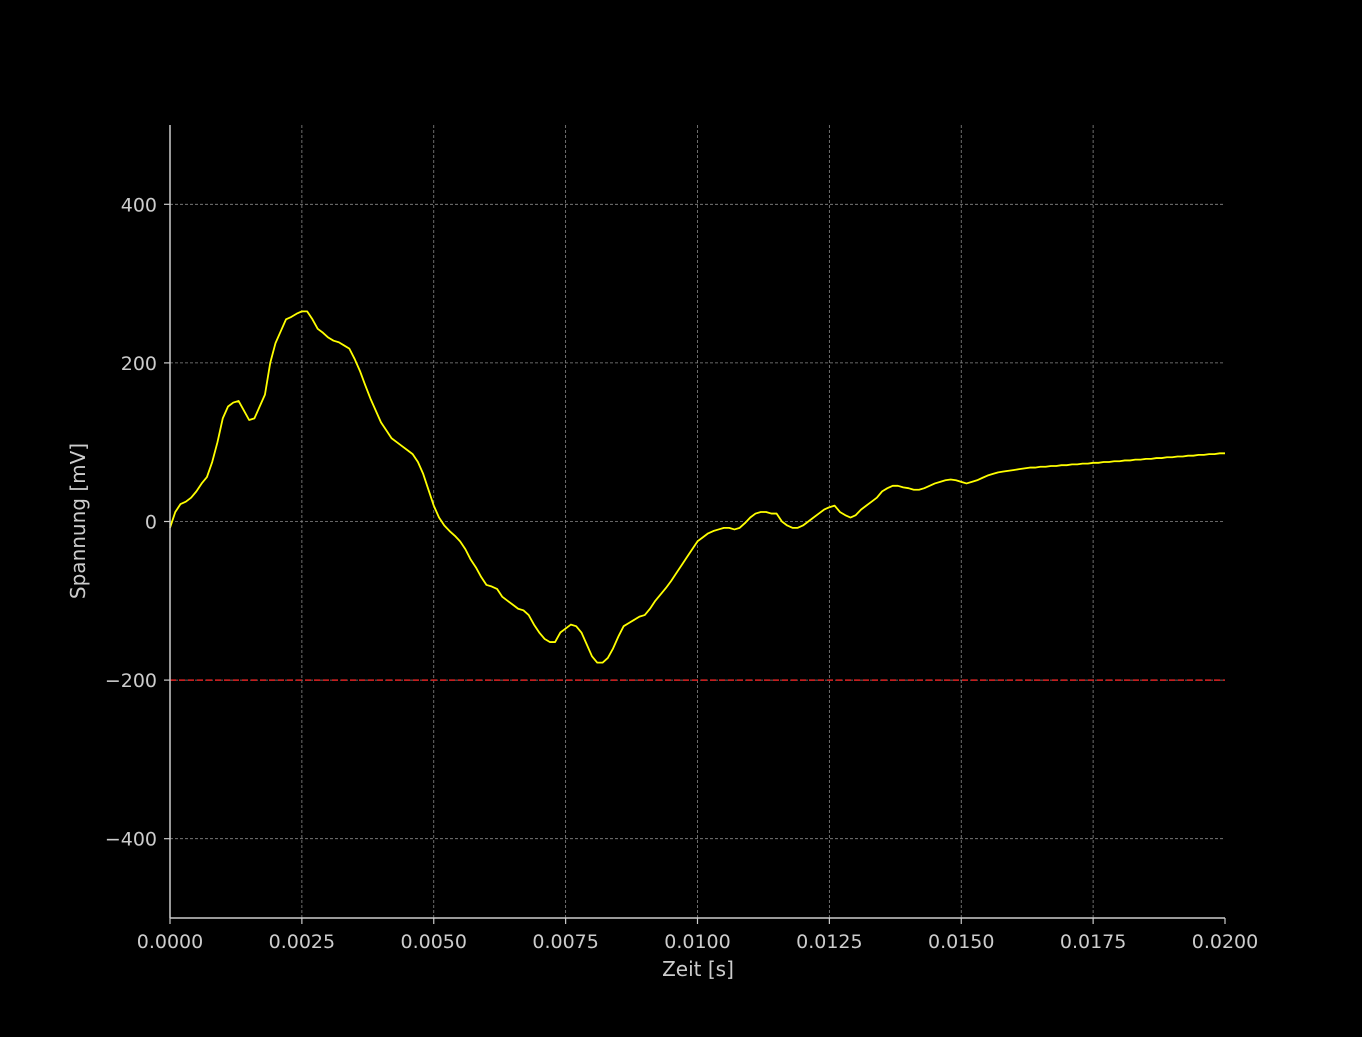  What do you see at coordinates (131, 681) in the screenshot?
I see `y-tick-label: −200` at bounding box center [131, 681].